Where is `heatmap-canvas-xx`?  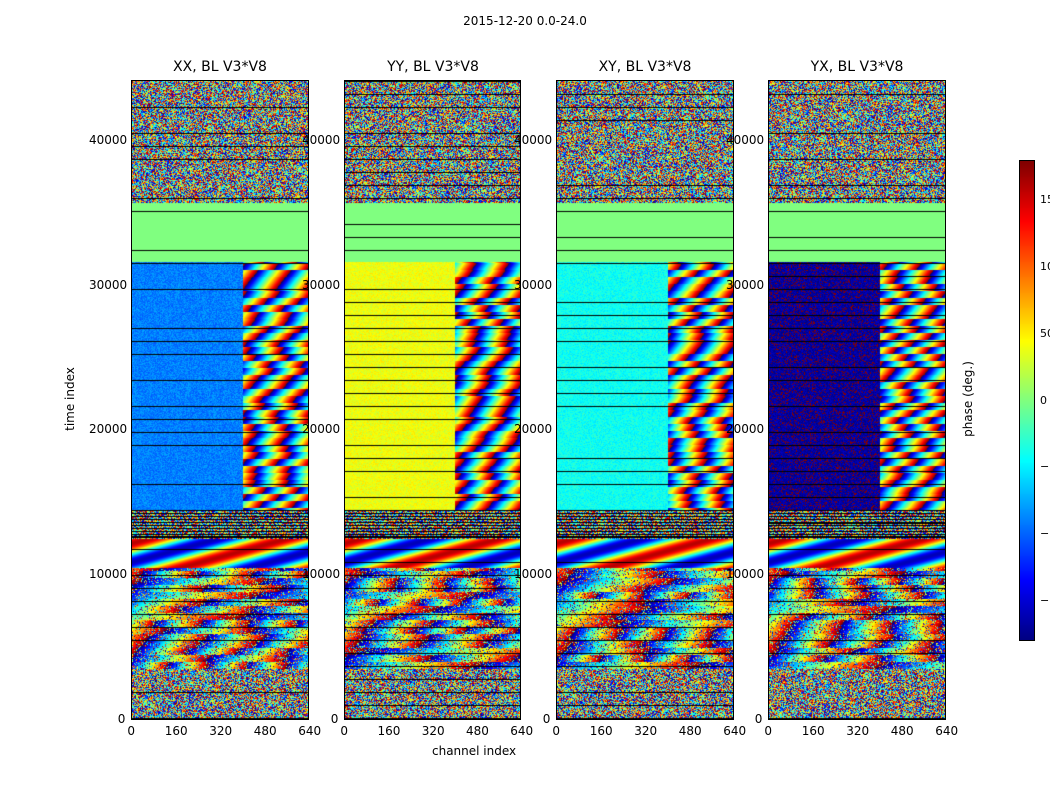
heatmap-canvas-xx is located at coordinates (220, 400).